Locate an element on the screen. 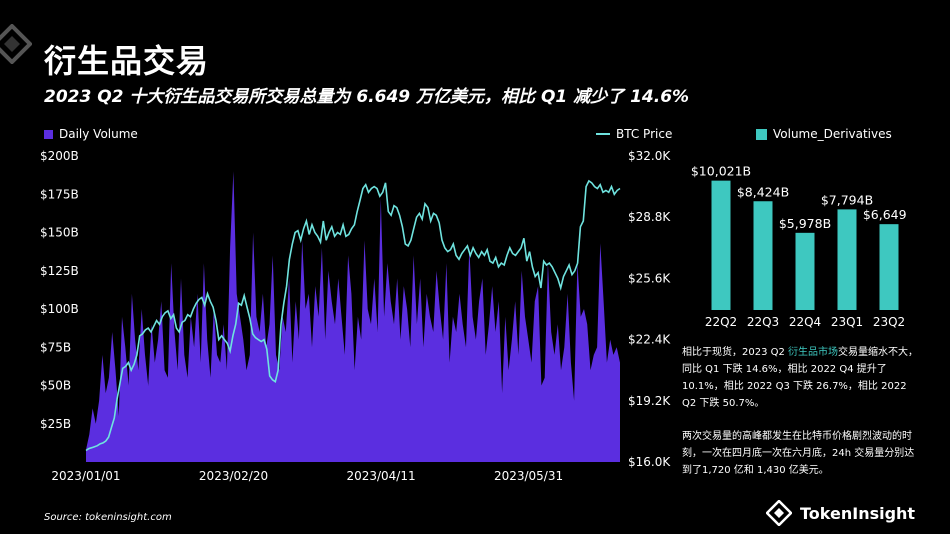  y-right-tick-label: $22.4K is located at coordinates (649, 340).